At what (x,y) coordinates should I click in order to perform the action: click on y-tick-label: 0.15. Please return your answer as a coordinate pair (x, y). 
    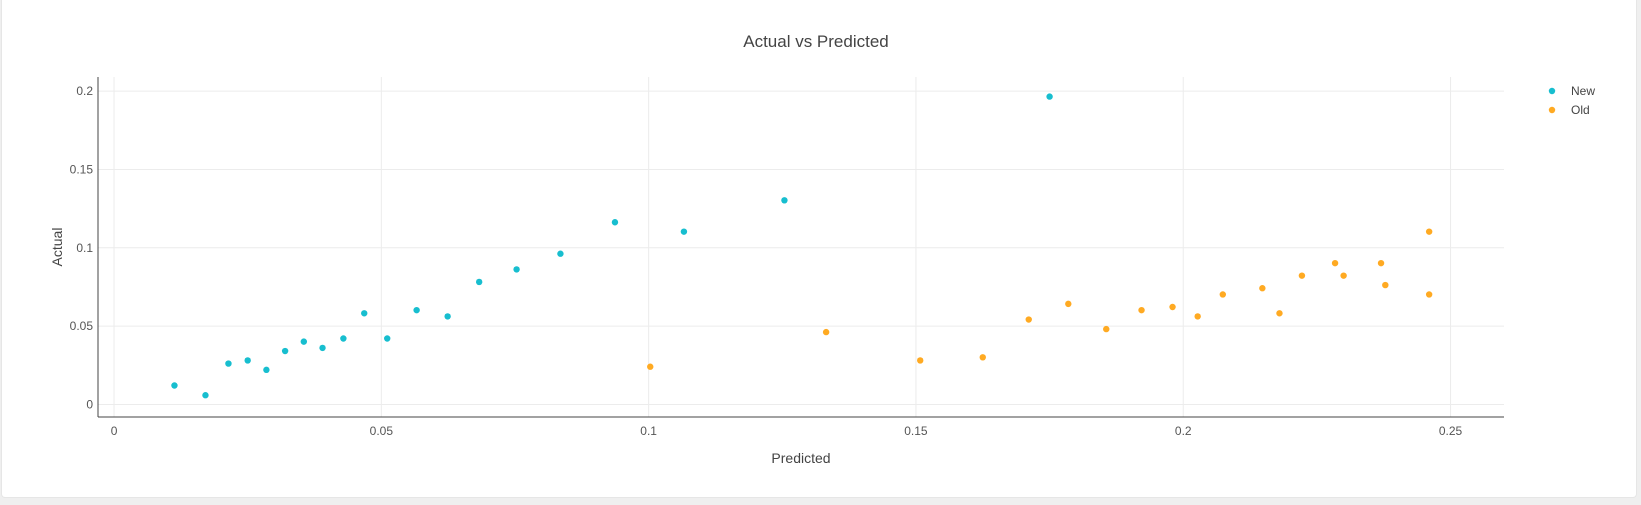
    Looking at the image, I should click on (82, 169).